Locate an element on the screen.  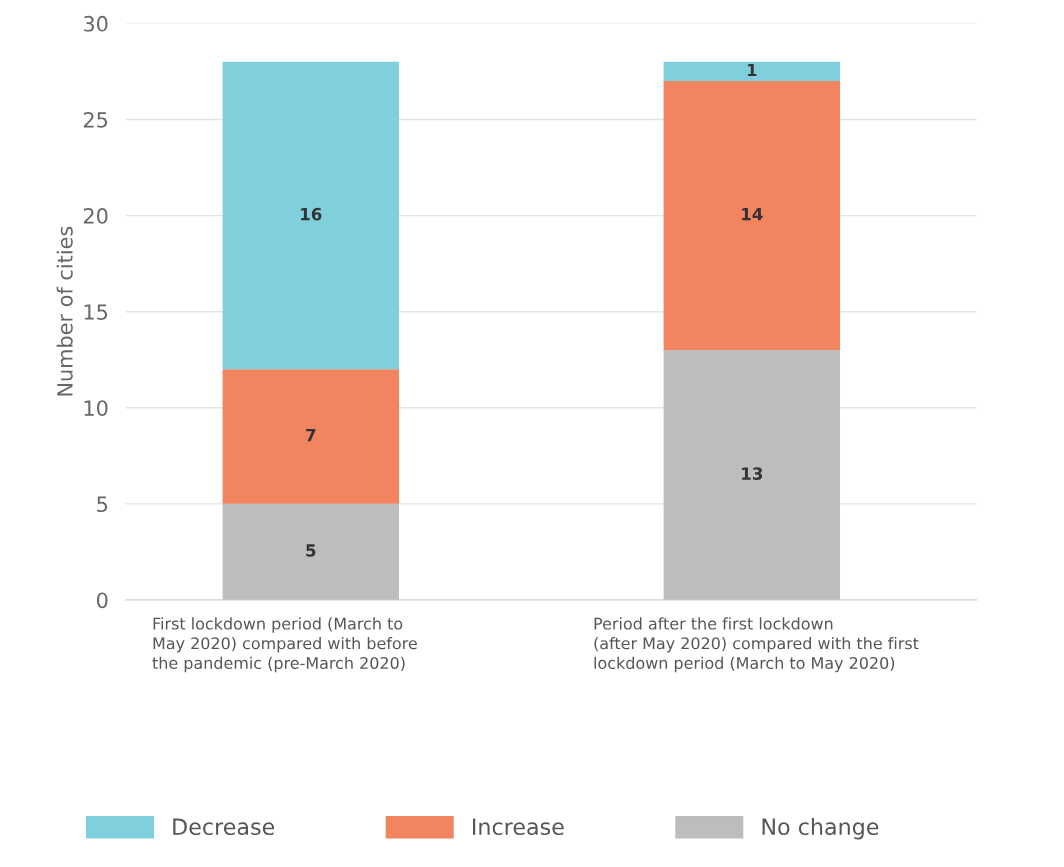
legend-label: No change is located at coordinates (820, 828).